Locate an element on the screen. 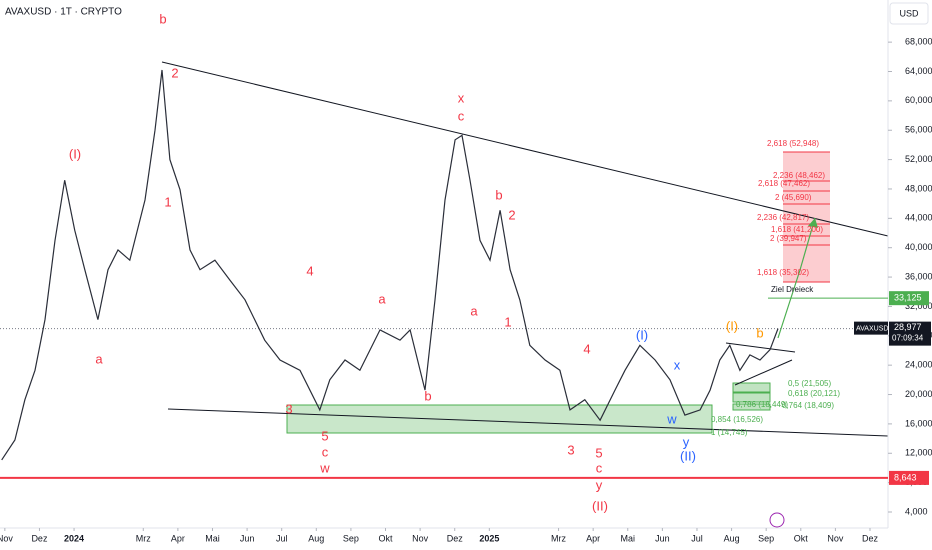  symbol-tag-label: AVAXUSD is located at coordinates (872, 328).